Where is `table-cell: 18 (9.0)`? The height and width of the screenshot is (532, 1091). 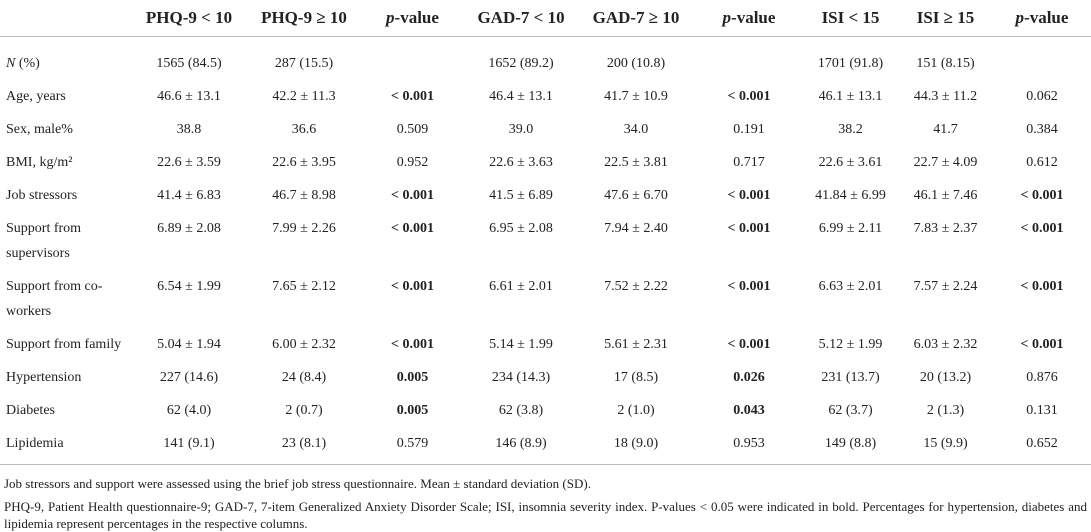 table-cell: 18 (9.0) is located at coordinates (636, 446).